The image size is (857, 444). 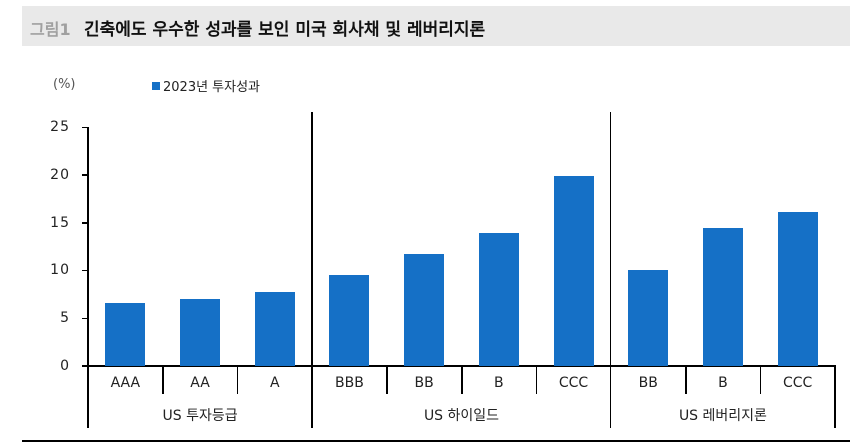 What do you see at coordinates (65, 366) in the screenshot?
I see `y-tick-label: 0` at bounding box center [65, 366].